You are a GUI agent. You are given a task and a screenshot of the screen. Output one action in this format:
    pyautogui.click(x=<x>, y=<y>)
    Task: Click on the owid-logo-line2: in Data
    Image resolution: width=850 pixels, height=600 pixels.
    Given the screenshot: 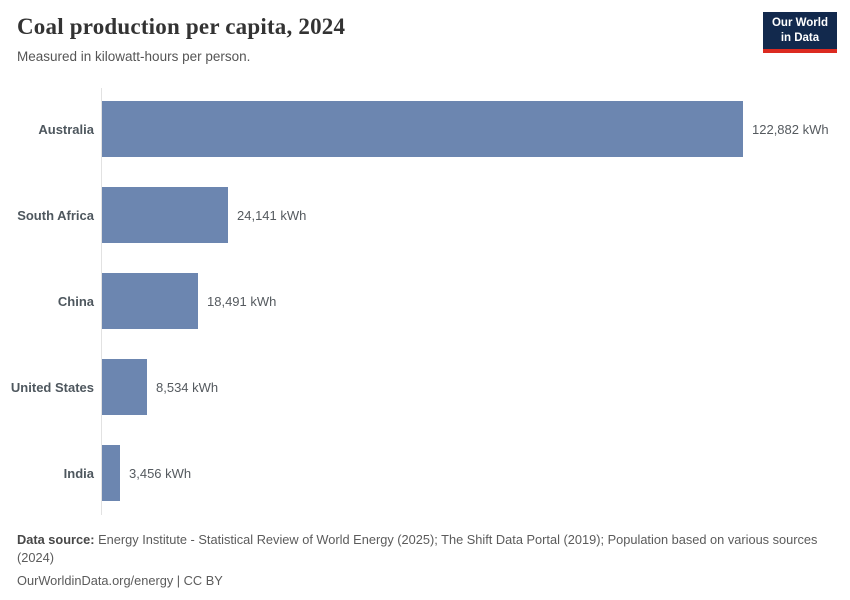 What is the action you would take?
    pyautogui.click(x=800, y=37)
    